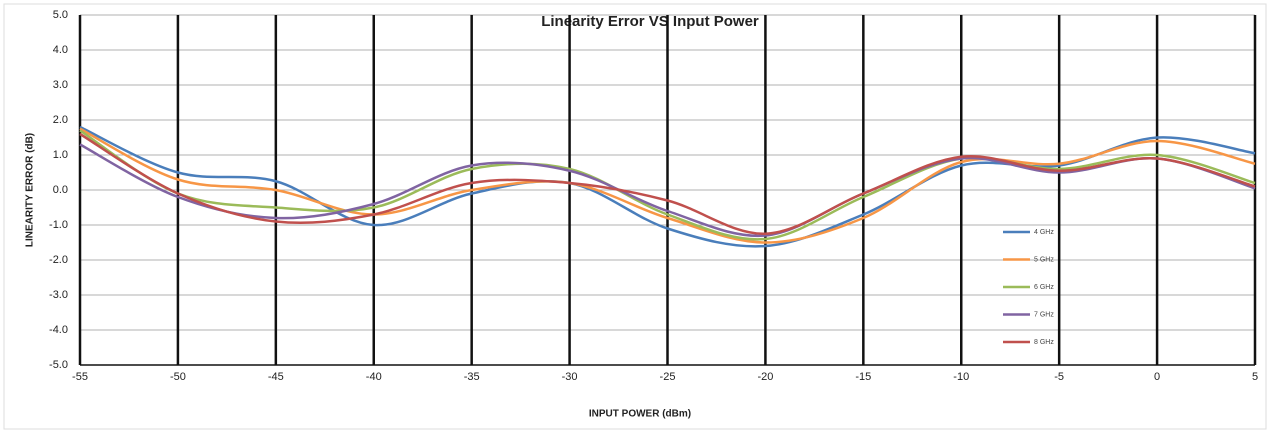  I want to click on x-tick-label: 0, so click(1157, 377).